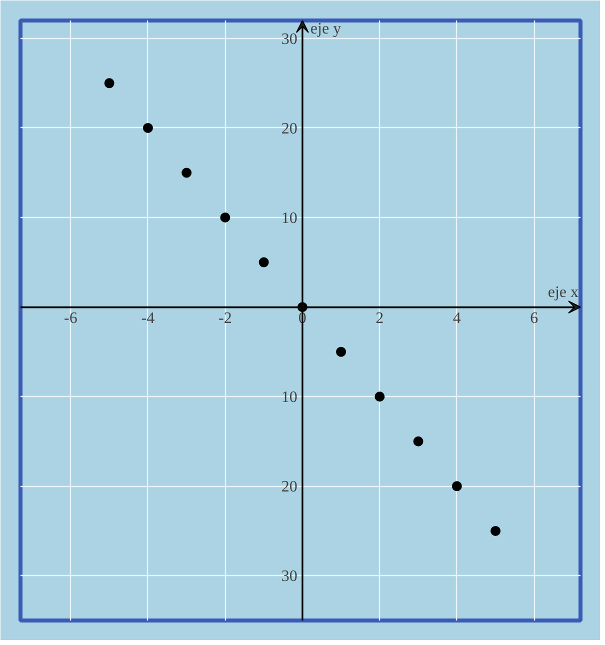  What do you see at coordinates (534, 319) in the screenshot?
I see `x-tick-label: 6` at bounding box center [534, 319].